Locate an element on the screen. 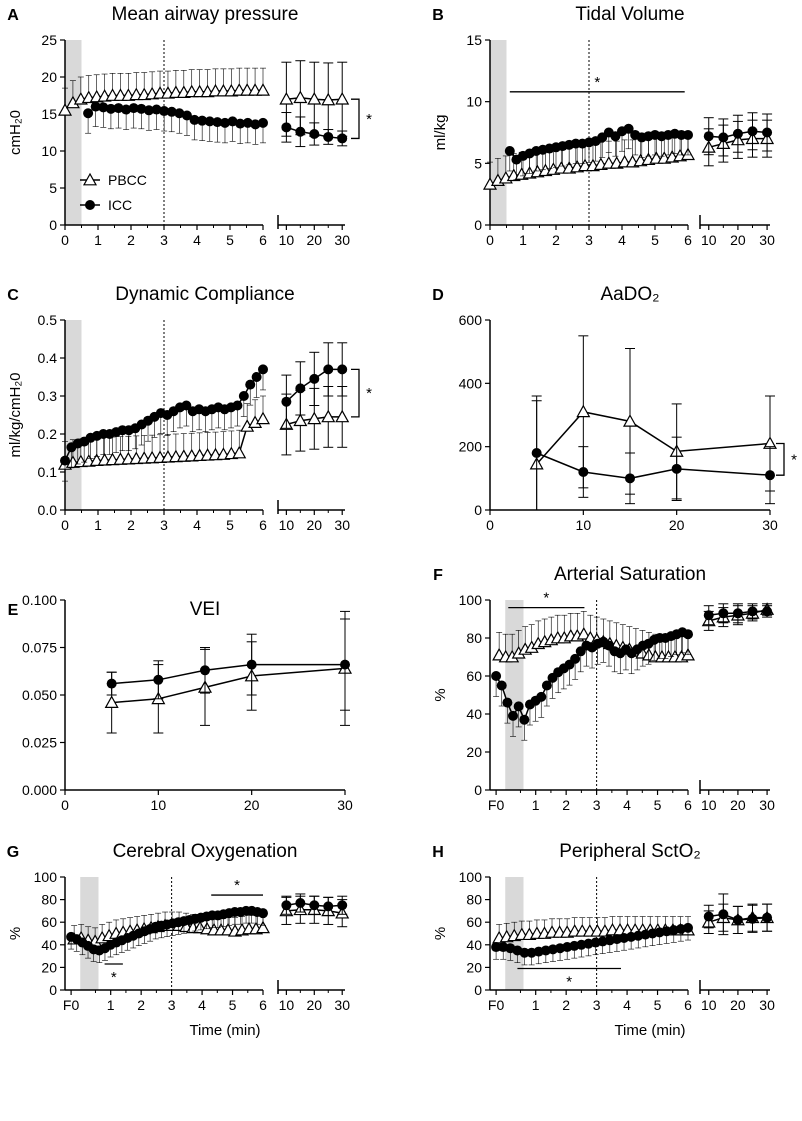 The image size is (802, 1121). y-tick-label: 15 is located at coordinates (474, 40).